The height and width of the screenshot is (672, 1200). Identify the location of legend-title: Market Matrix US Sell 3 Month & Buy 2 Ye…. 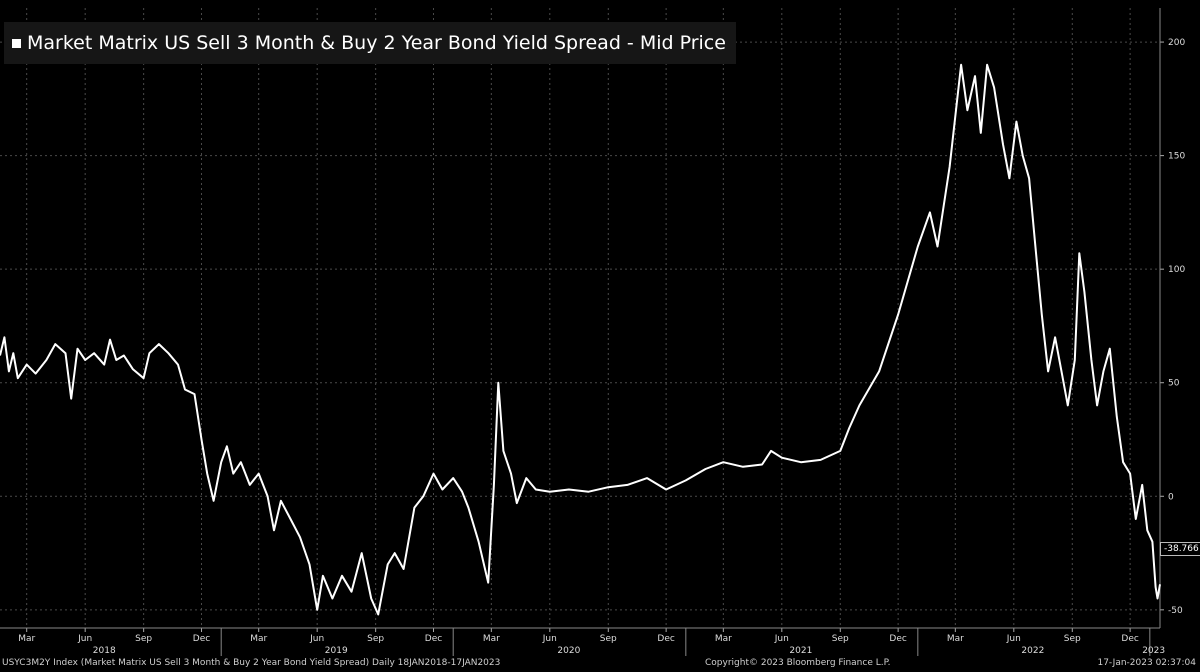
(376, 43).